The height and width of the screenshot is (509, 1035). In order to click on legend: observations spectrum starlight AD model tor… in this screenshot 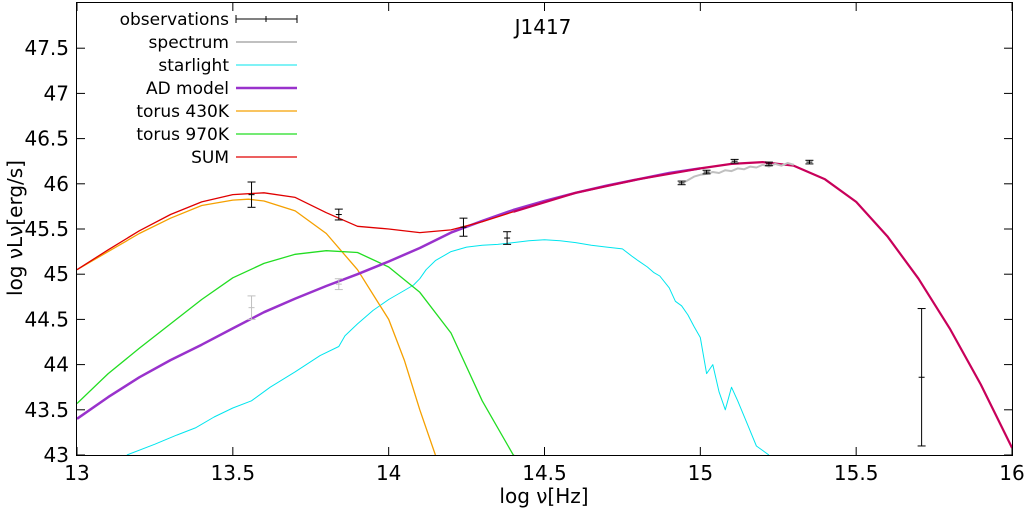, I will do `click(209, 89)`.